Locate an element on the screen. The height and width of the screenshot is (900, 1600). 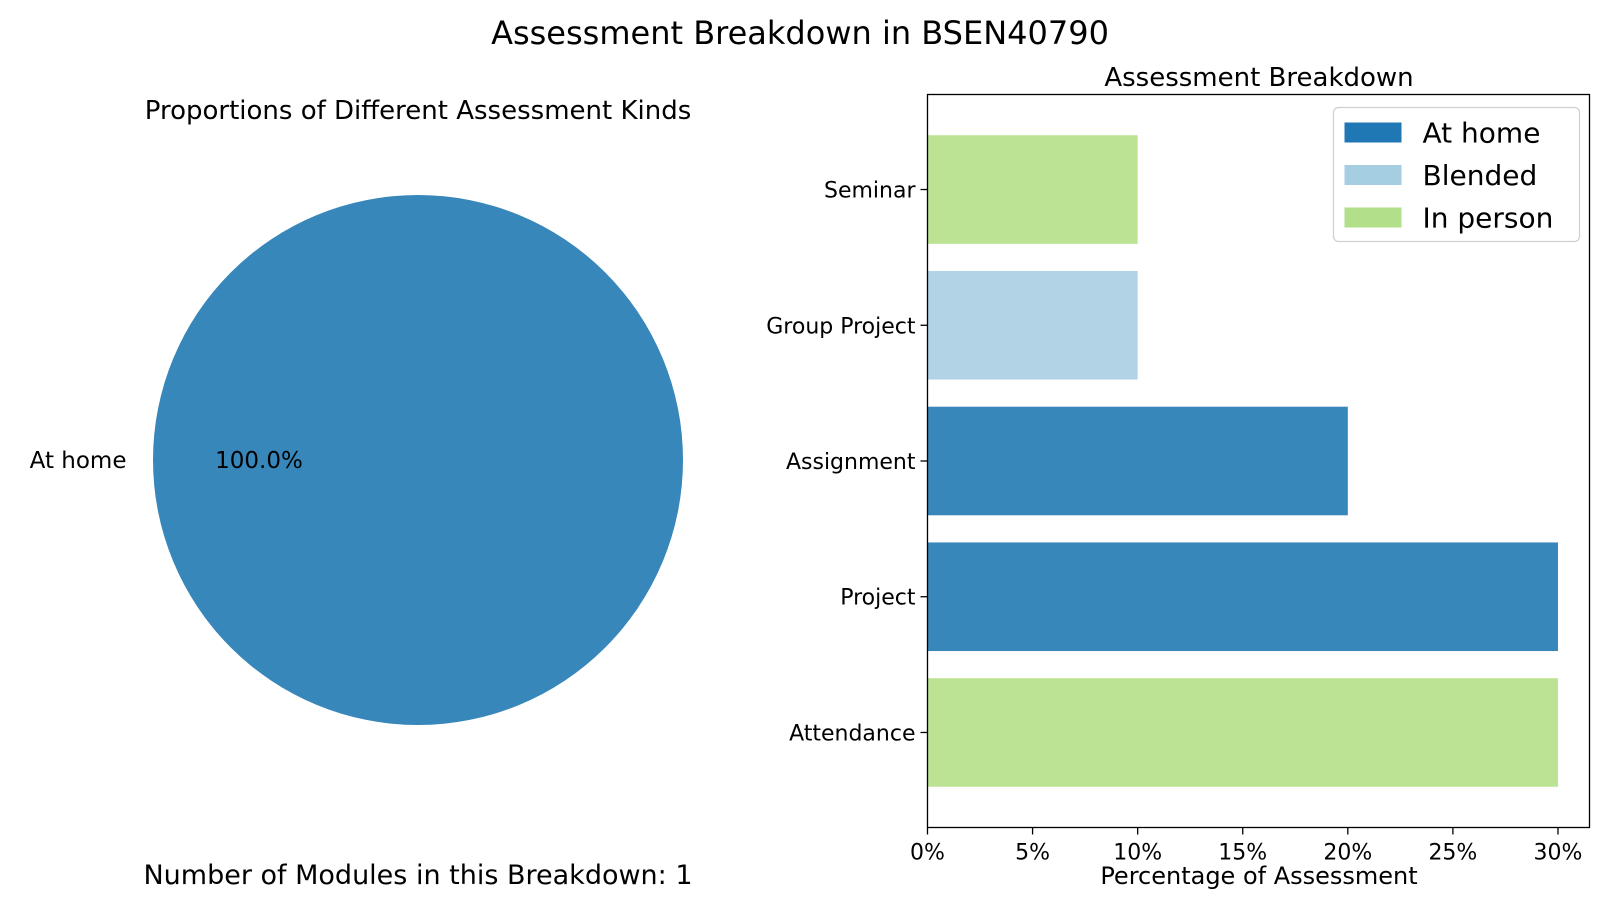
y-tick-label: Attendance is located at coordinates (852, 733).